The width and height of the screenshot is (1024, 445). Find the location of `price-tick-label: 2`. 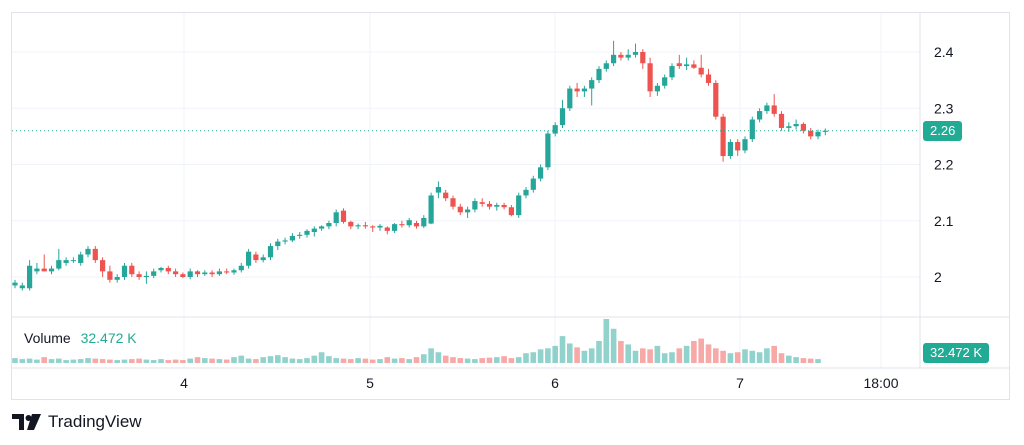

price-tick-label: 2 is located at coordinates (938, 277).